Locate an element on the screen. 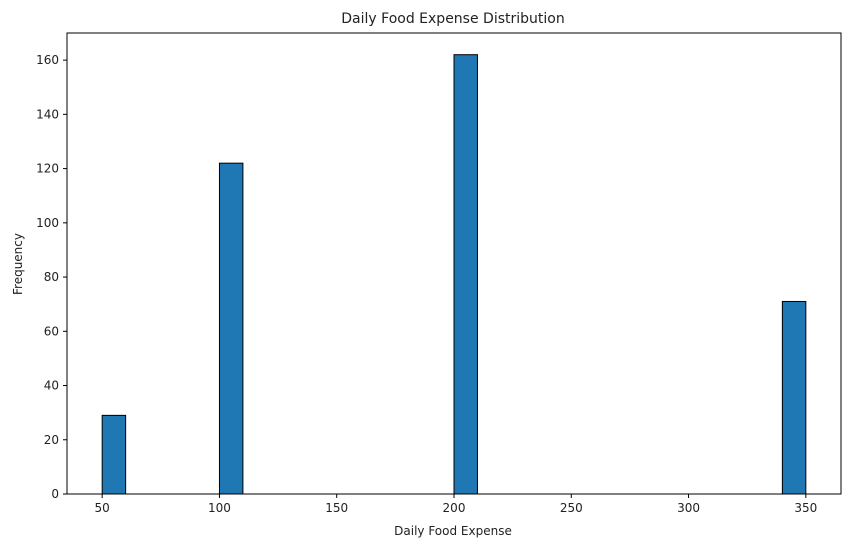  y-axis-title: Frequency is located at coordinates (18, 264).